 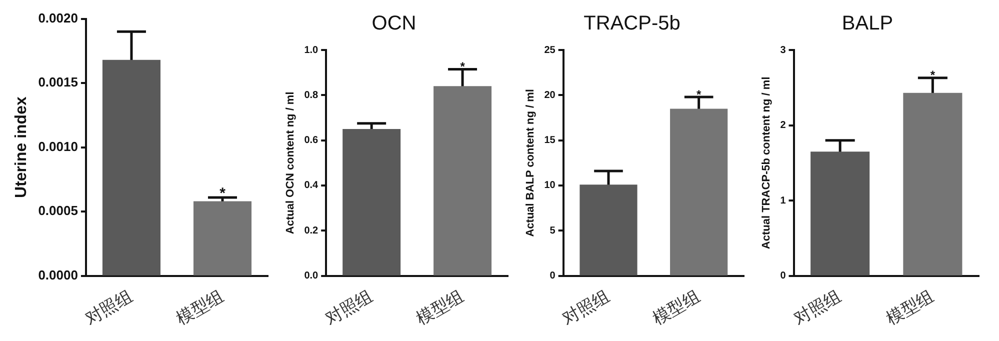 What do you see at coordinates (58, 210) in the screenshot?
I see `y-tick-label: 0.0005` at bounding box center [58, 210].